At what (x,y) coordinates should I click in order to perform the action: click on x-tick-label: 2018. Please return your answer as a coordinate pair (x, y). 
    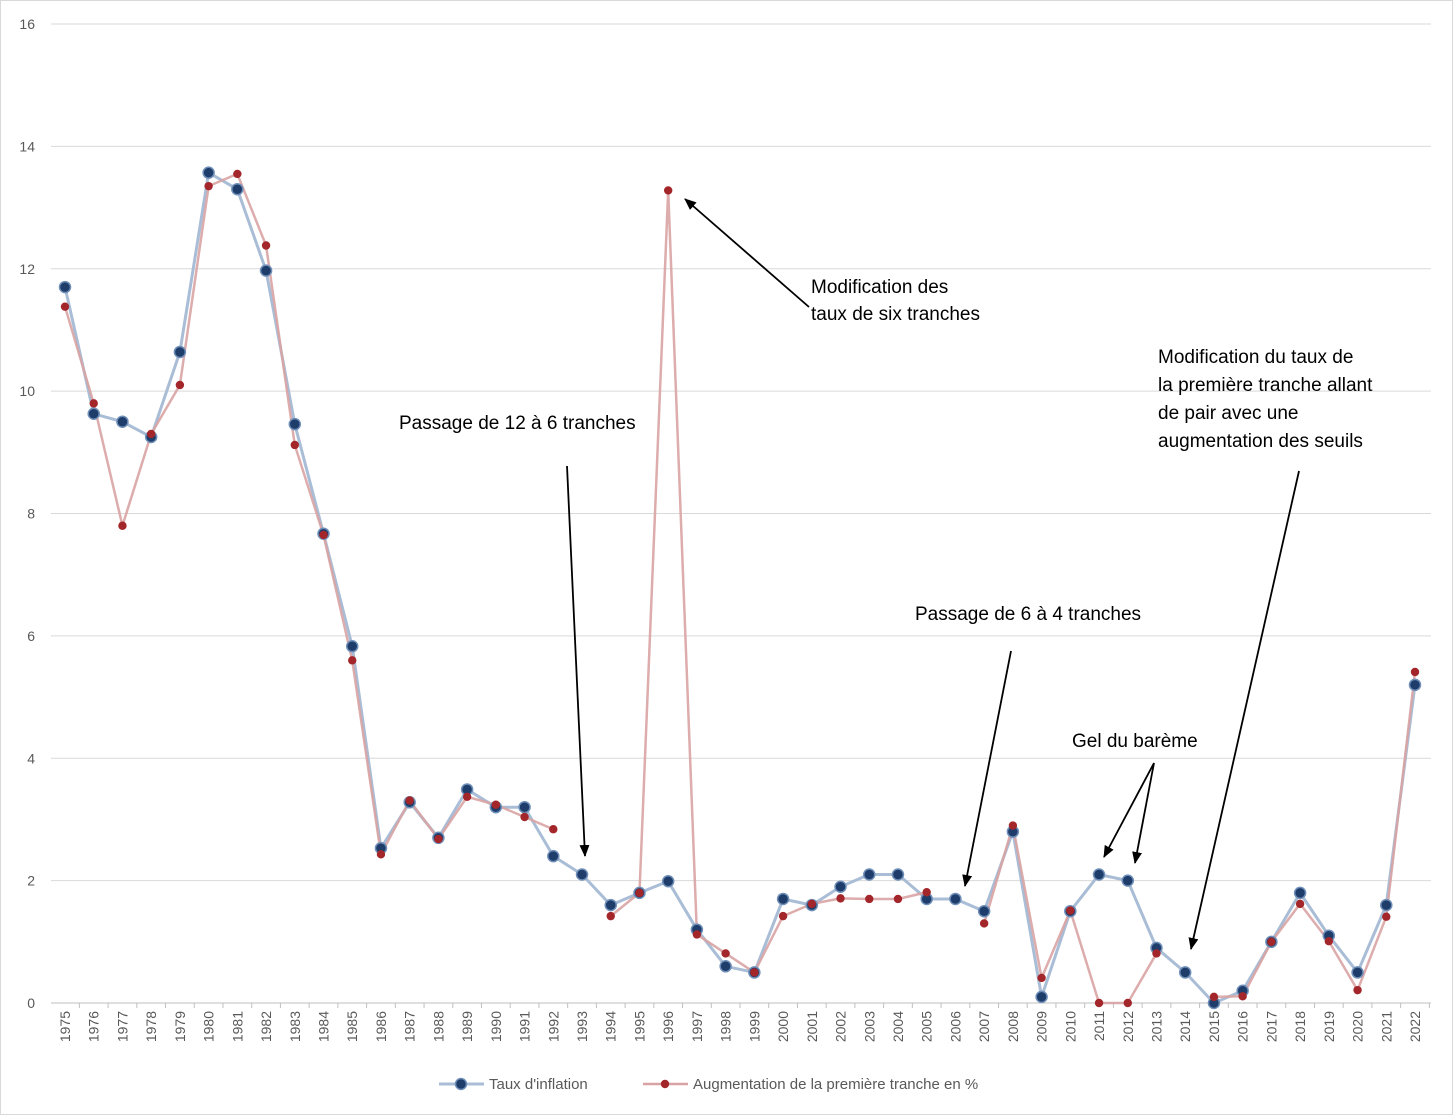
    Looking at the image, I should click on (1300, 1026).